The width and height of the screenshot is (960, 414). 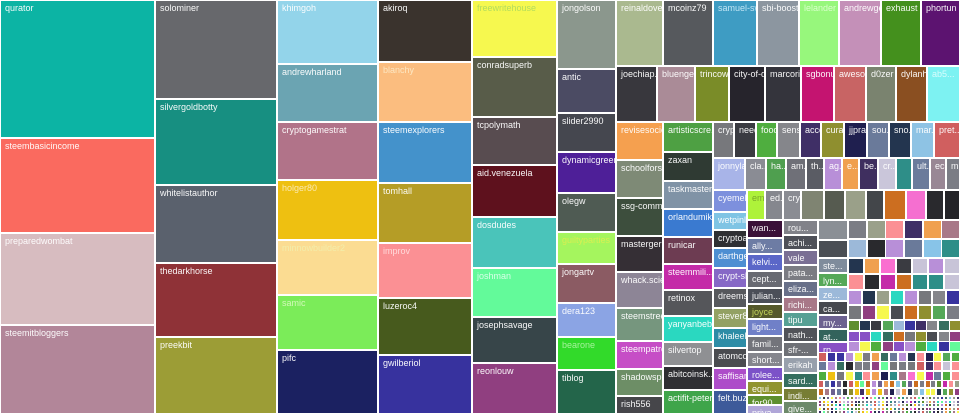 What do you see at coordinates (778, 33) in the screenshot?
I see `treemap-cell-sbi-booster: sbi-booster` at bounding box center [778, 33].